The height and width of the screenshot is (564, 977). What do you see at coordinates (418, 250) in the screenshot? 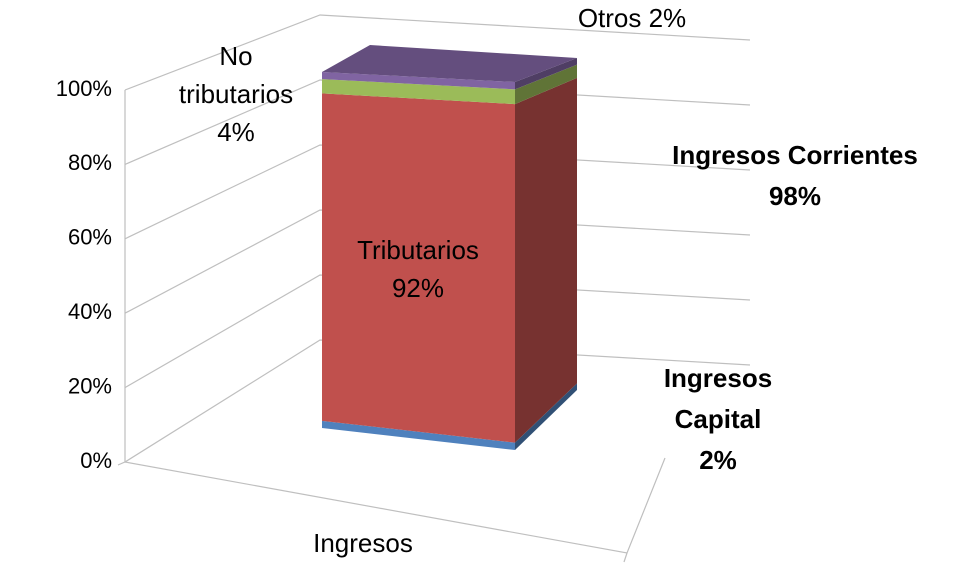
I see `data-label: Tributarios` at bounding box center [418, 250].